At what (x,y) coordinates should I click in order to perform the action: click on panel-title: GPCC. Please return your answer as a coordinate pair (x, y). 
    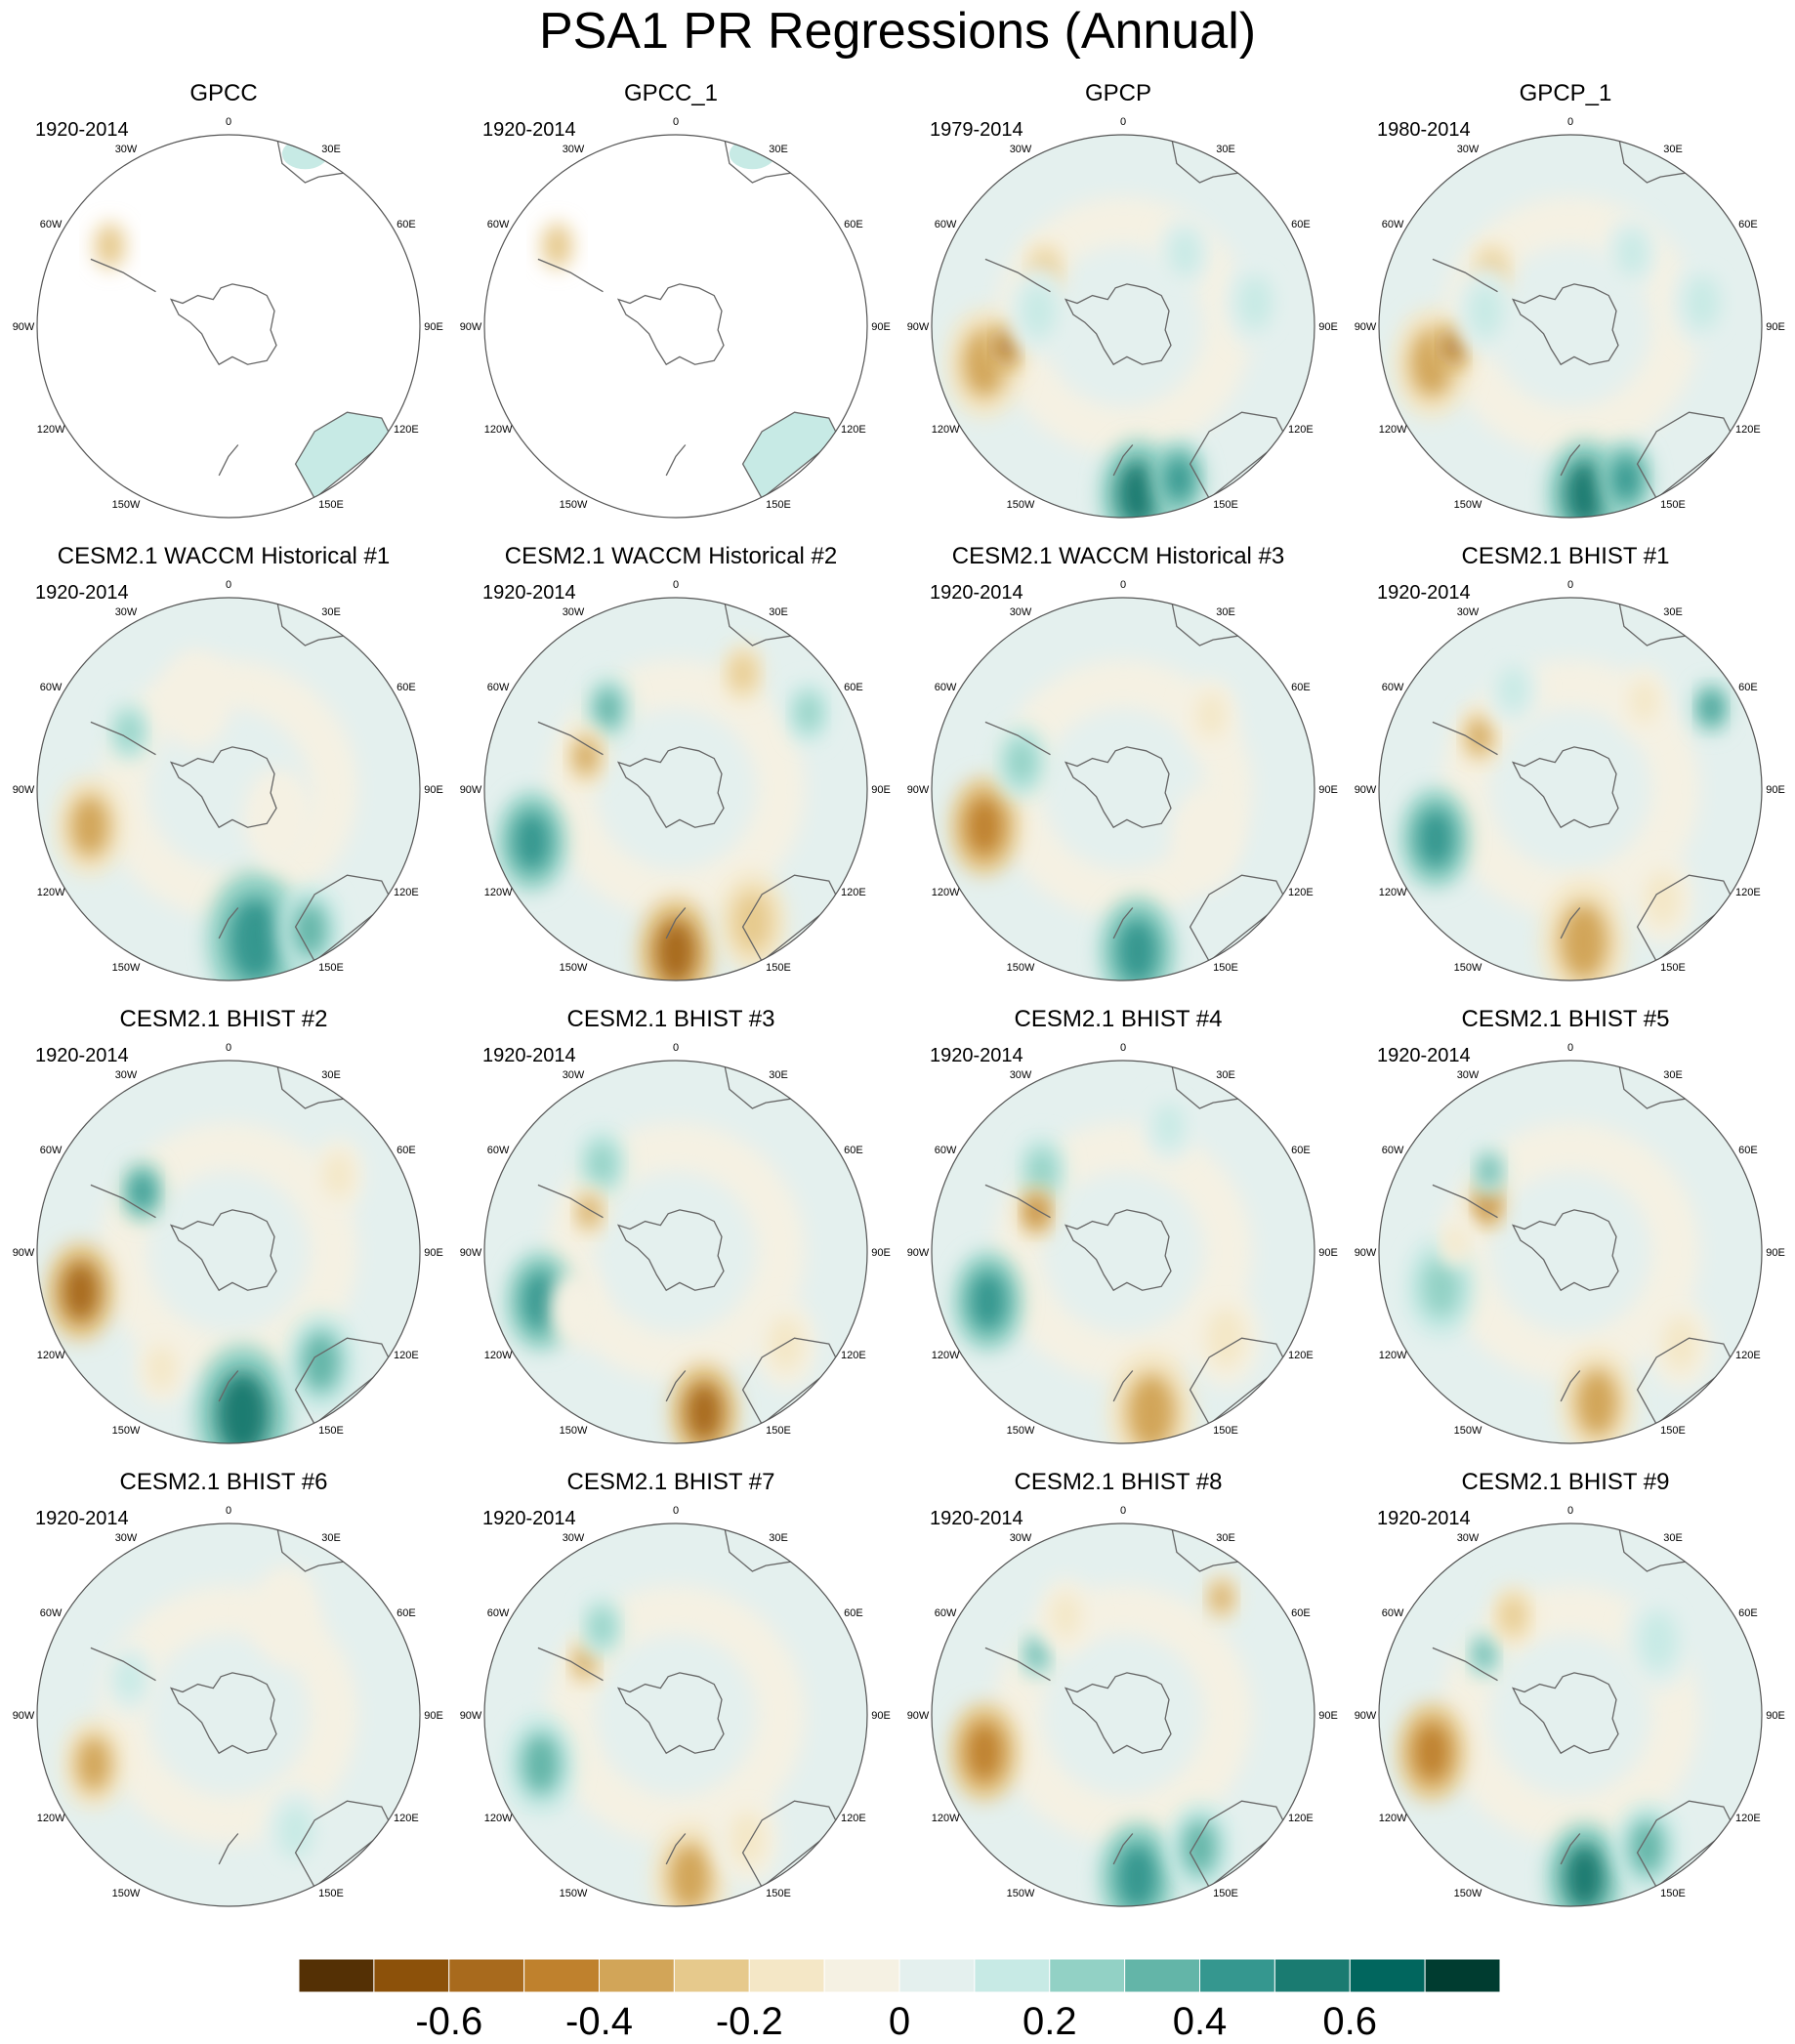
    Looking at the image, I should click on (223, 93).